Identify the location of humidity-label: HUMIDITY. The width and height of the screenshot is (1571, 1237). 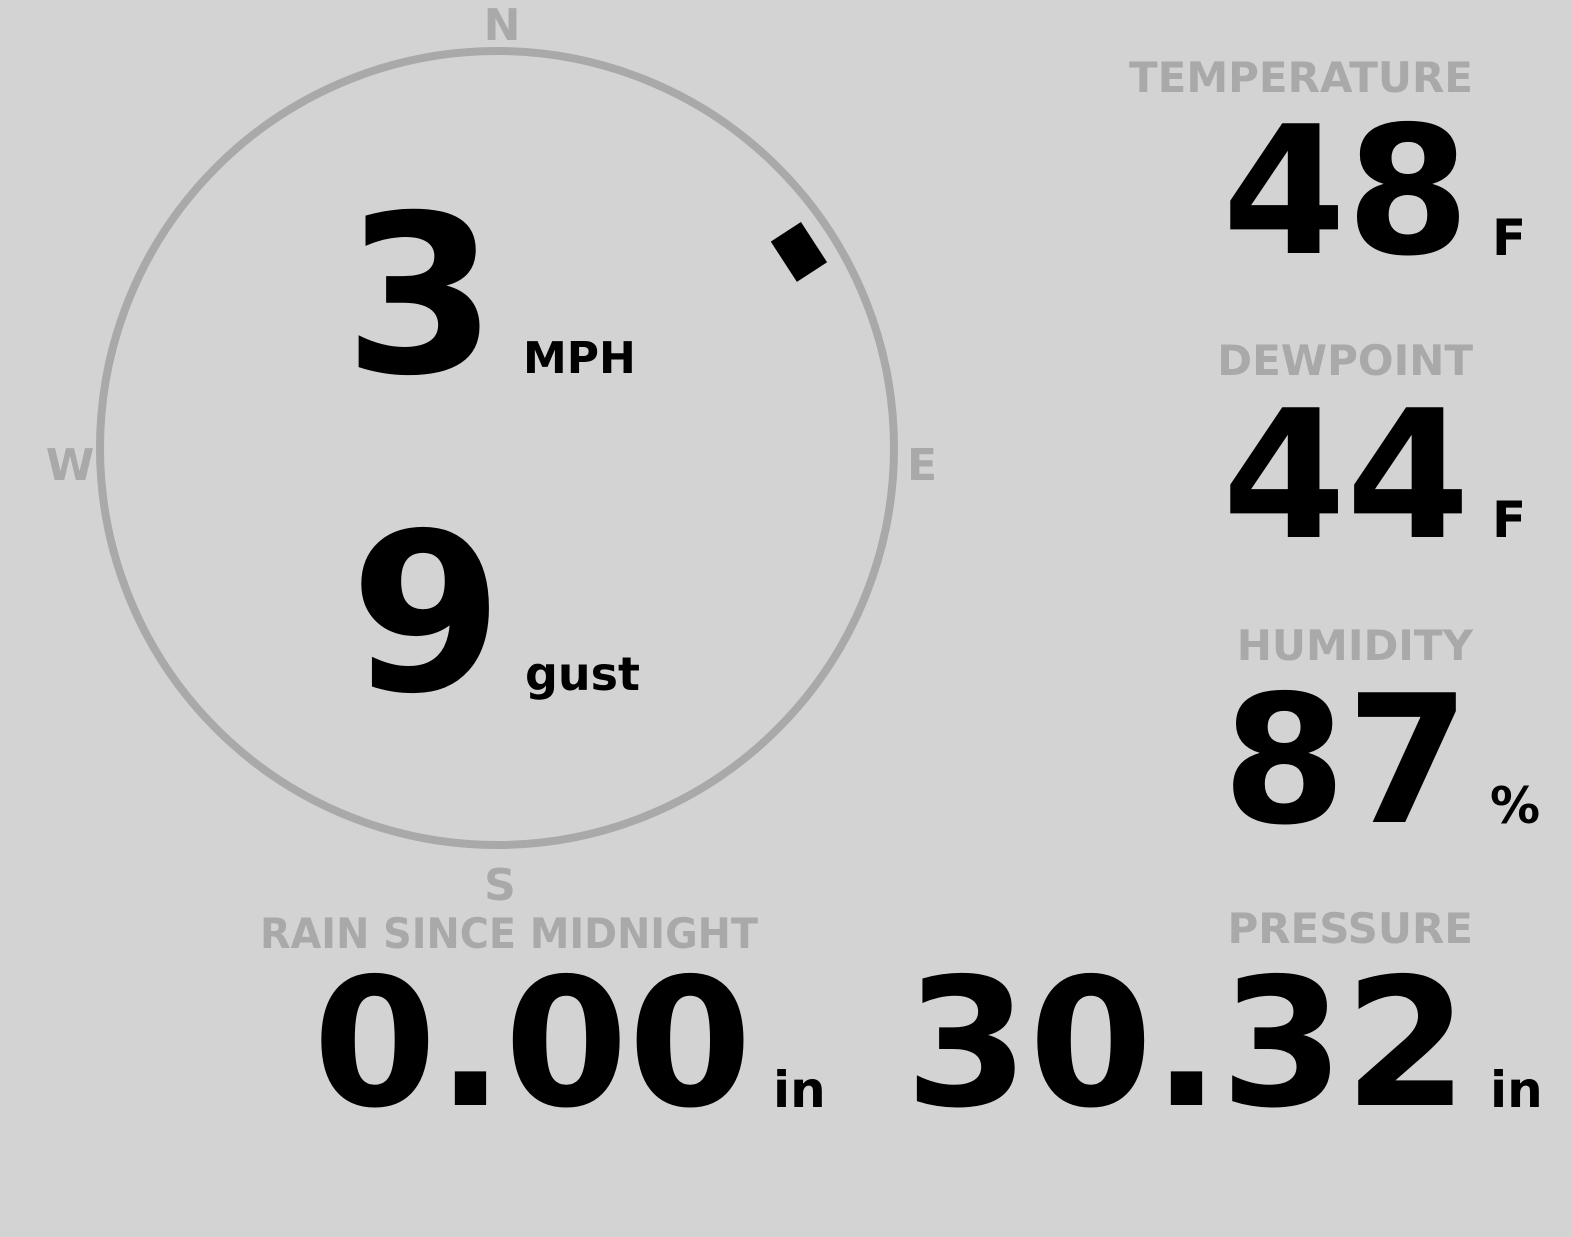
(1355, 645).